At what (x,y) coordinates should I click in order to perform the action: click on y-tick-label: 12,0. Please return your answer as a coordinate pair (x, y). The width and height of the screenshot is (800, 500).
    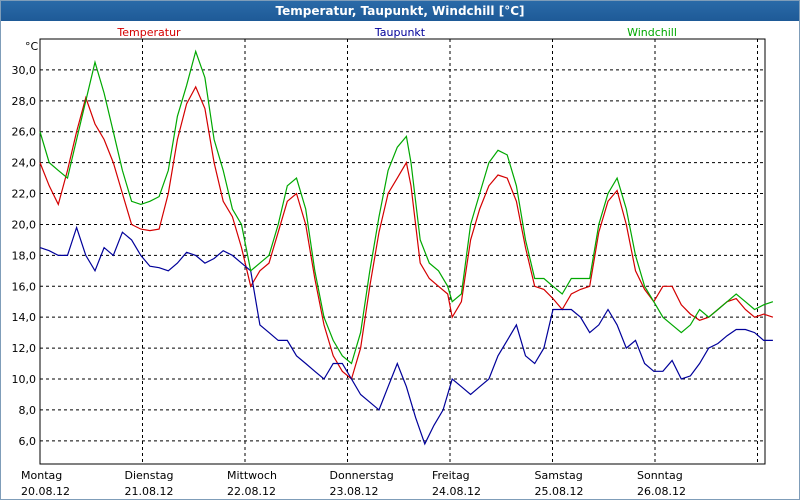
    Looking at the image, I should click on (24, 348).